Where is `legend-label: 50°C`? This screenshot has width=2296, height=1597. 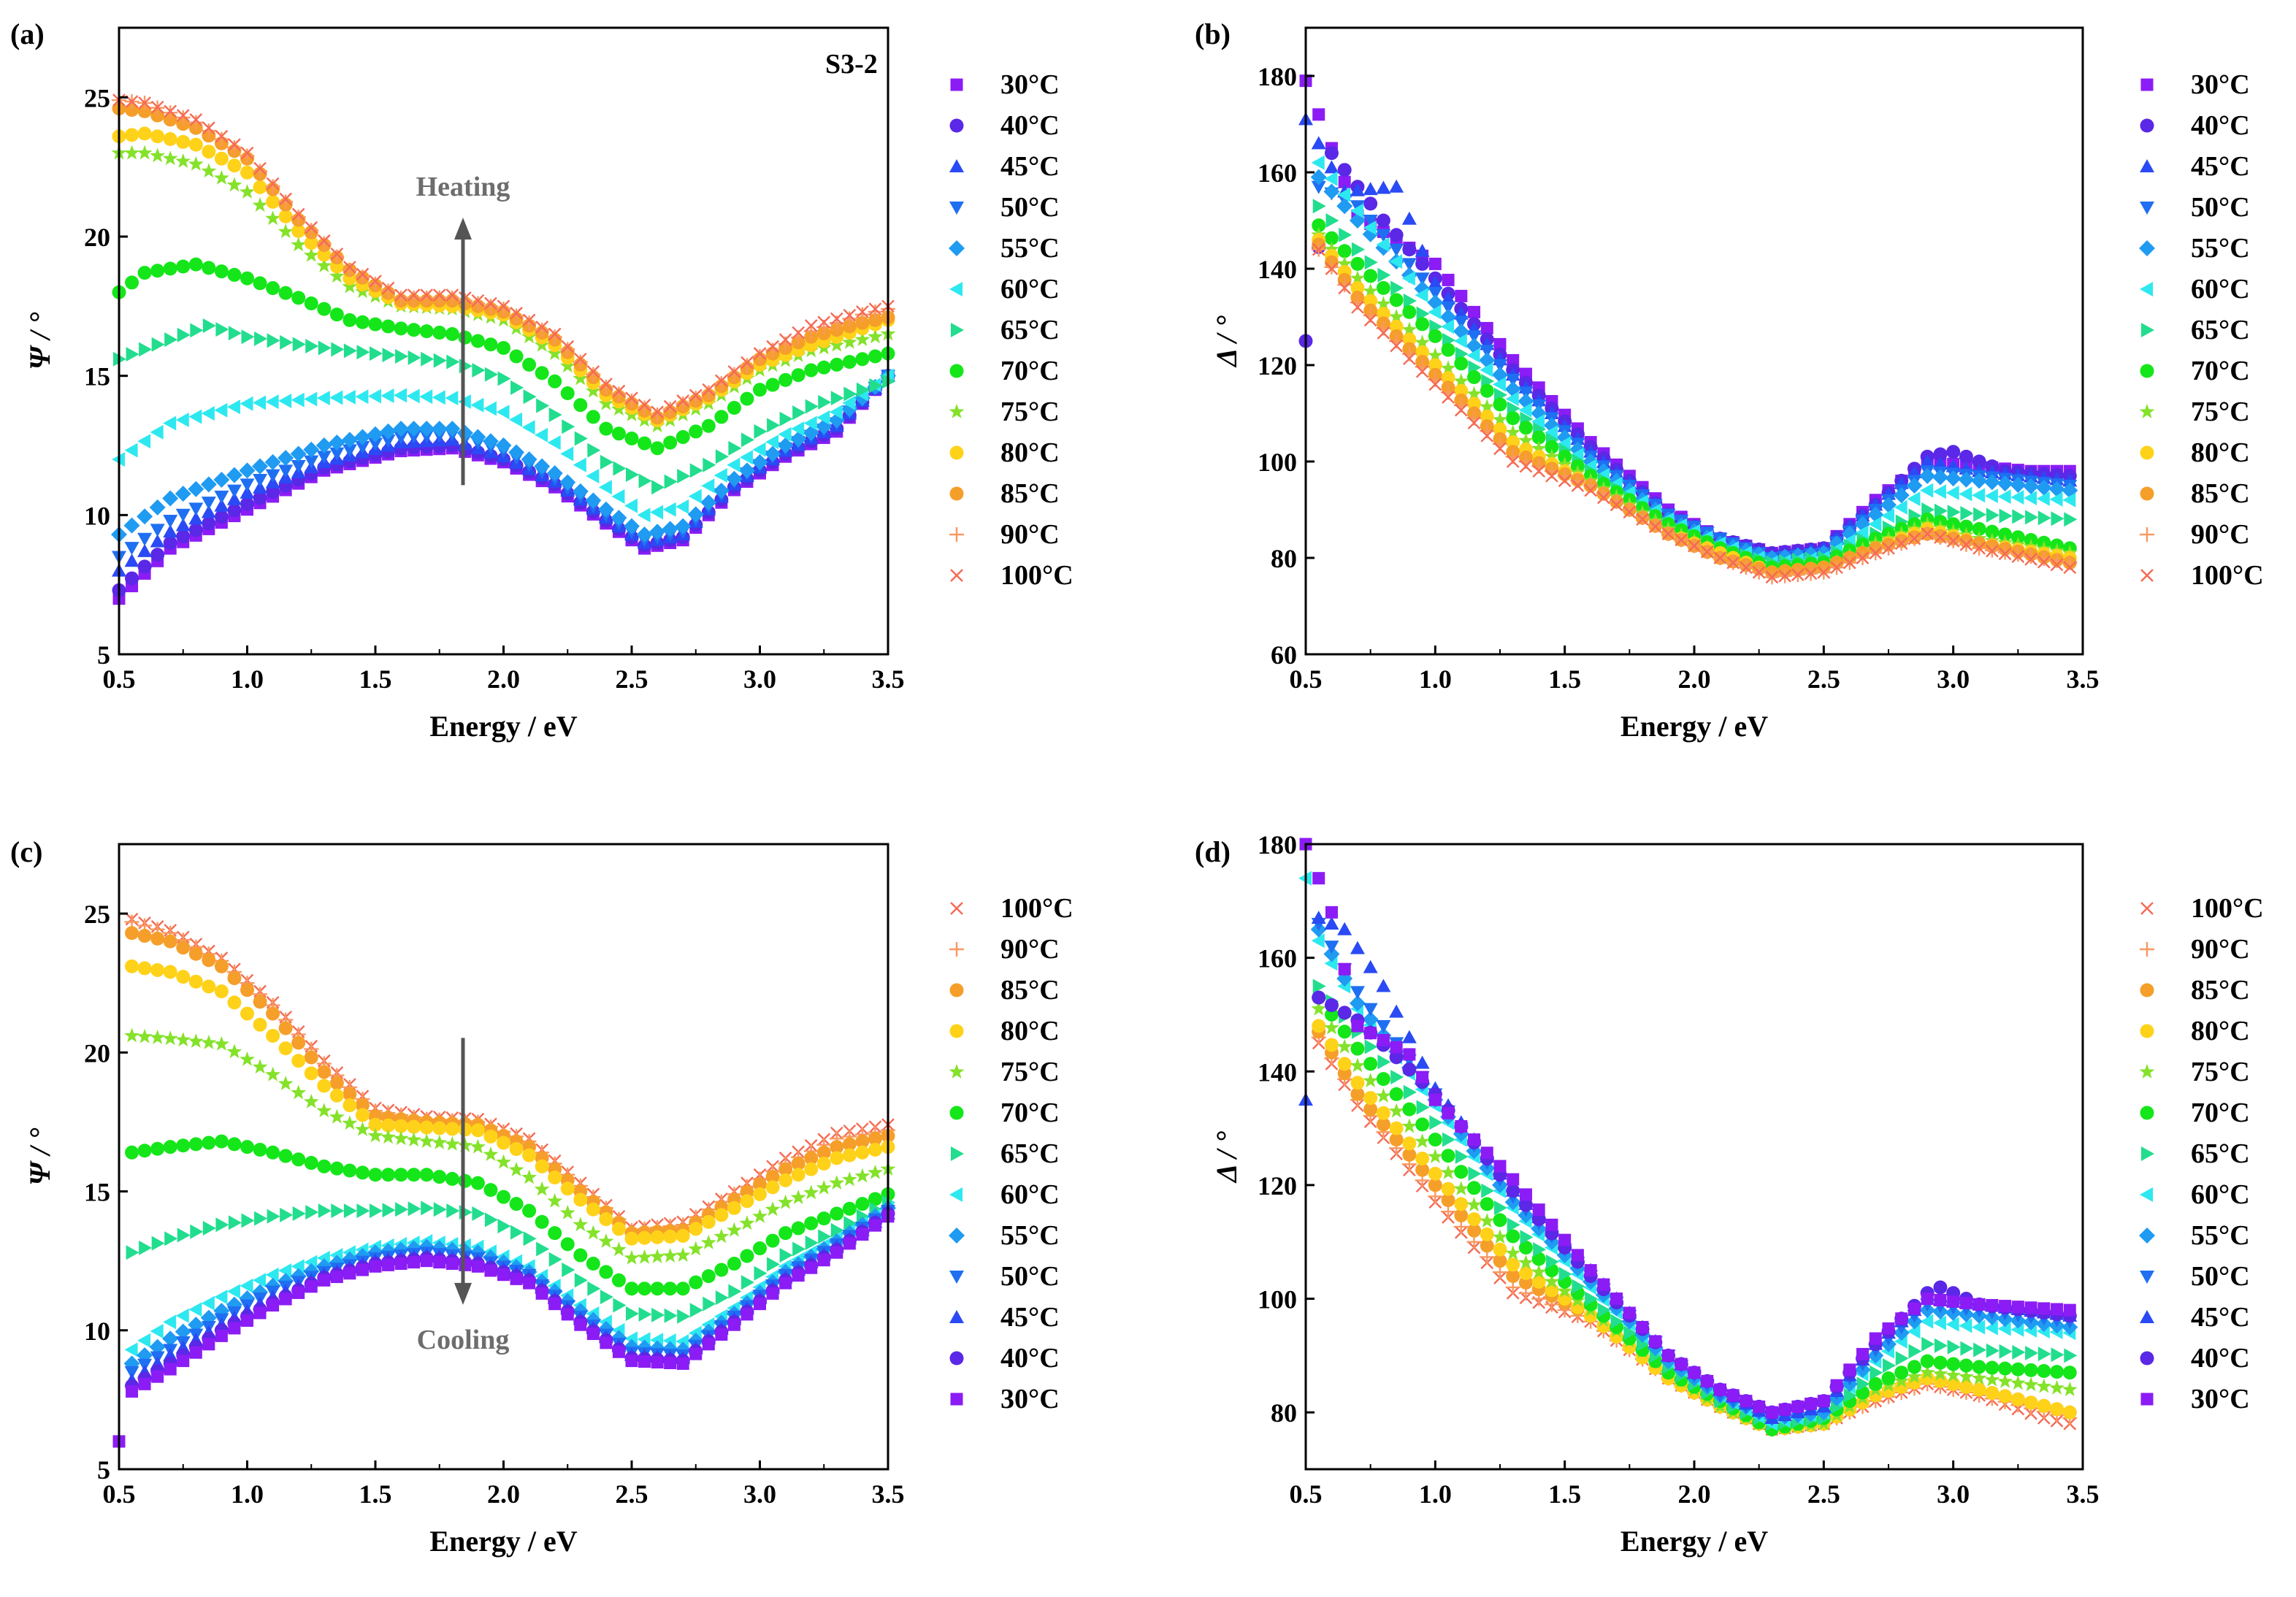 legend-label: 50°C is located at coordinates (1030, 207).